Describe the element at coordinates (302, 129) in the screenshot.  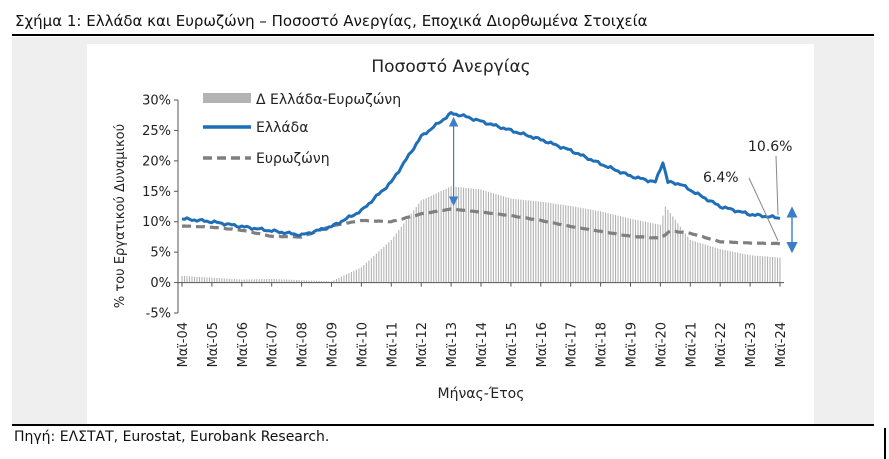
I see `legend: Δ Ελλάδα-Ευρωζώνη Ελλάδα Ευρωζώνη` at that location.